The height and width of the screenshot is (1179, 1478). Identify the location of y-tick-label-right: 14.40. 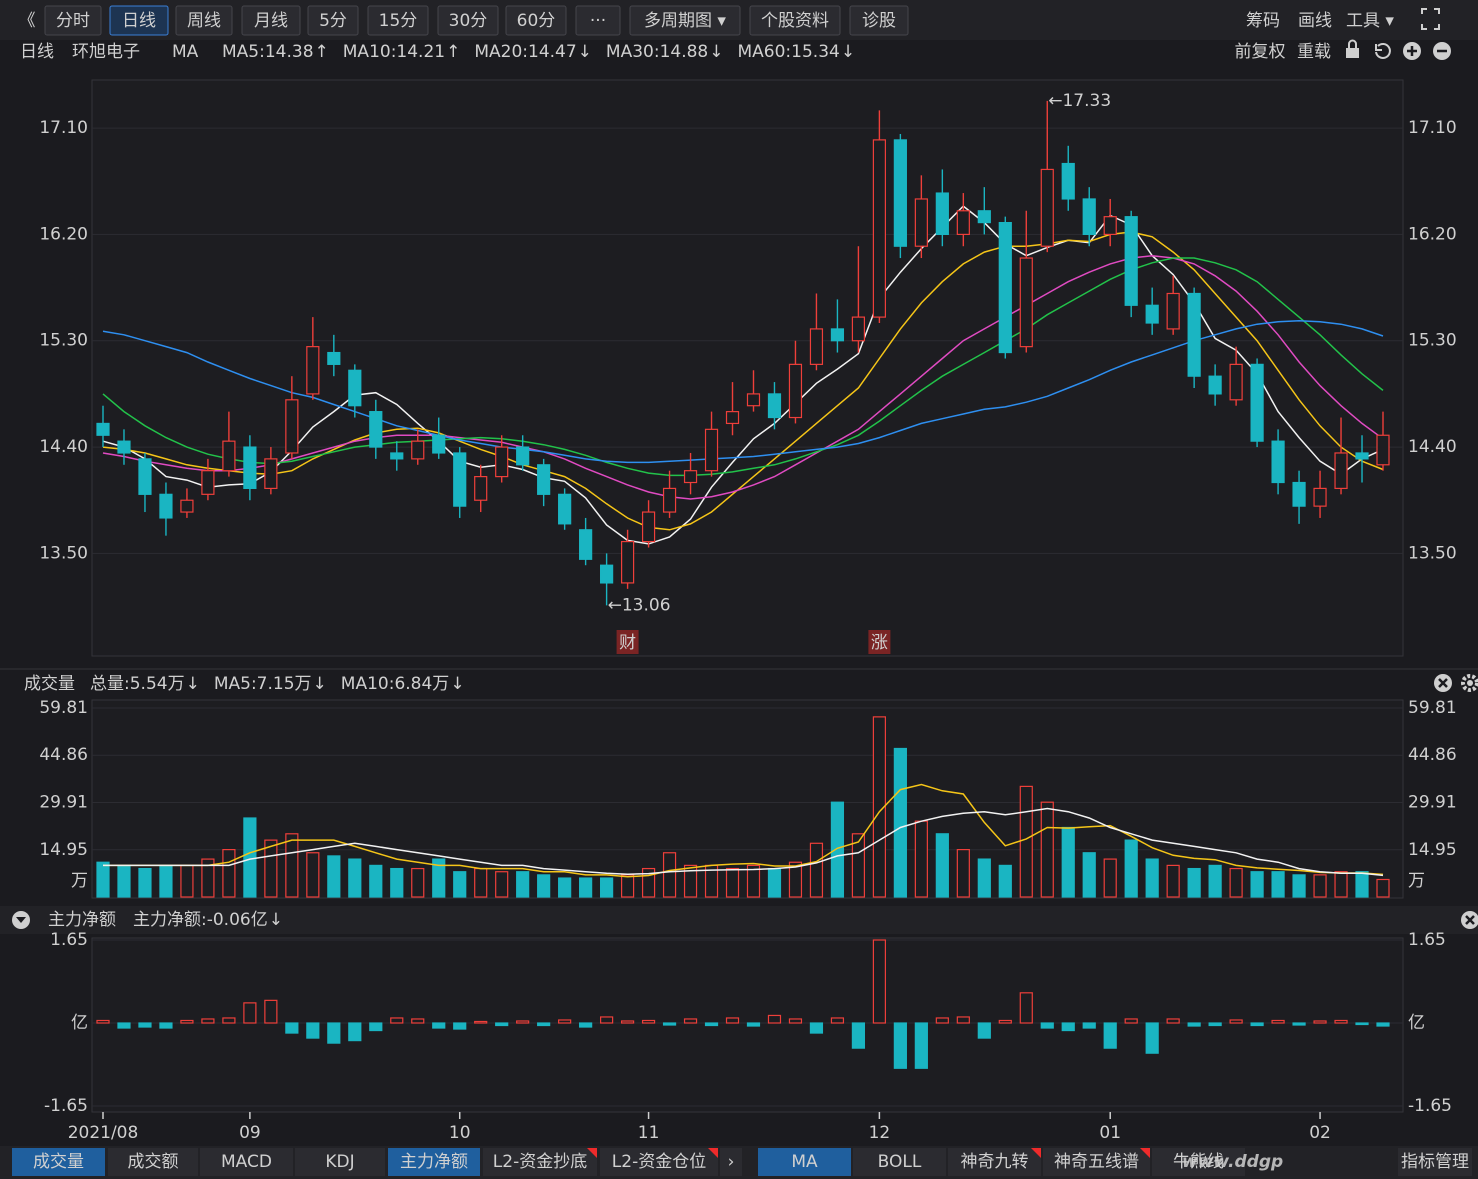
(1432, 447).